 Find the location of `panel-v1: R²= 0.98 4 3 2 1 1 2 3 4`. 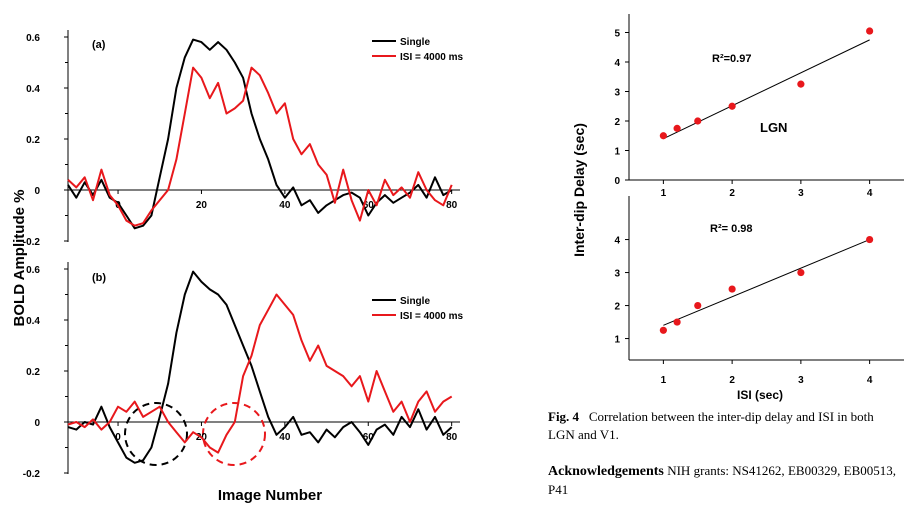

panel-v1: R²= 0.98 4 3 2 1 1 2 3 4 is located at coordinates (759, 291).